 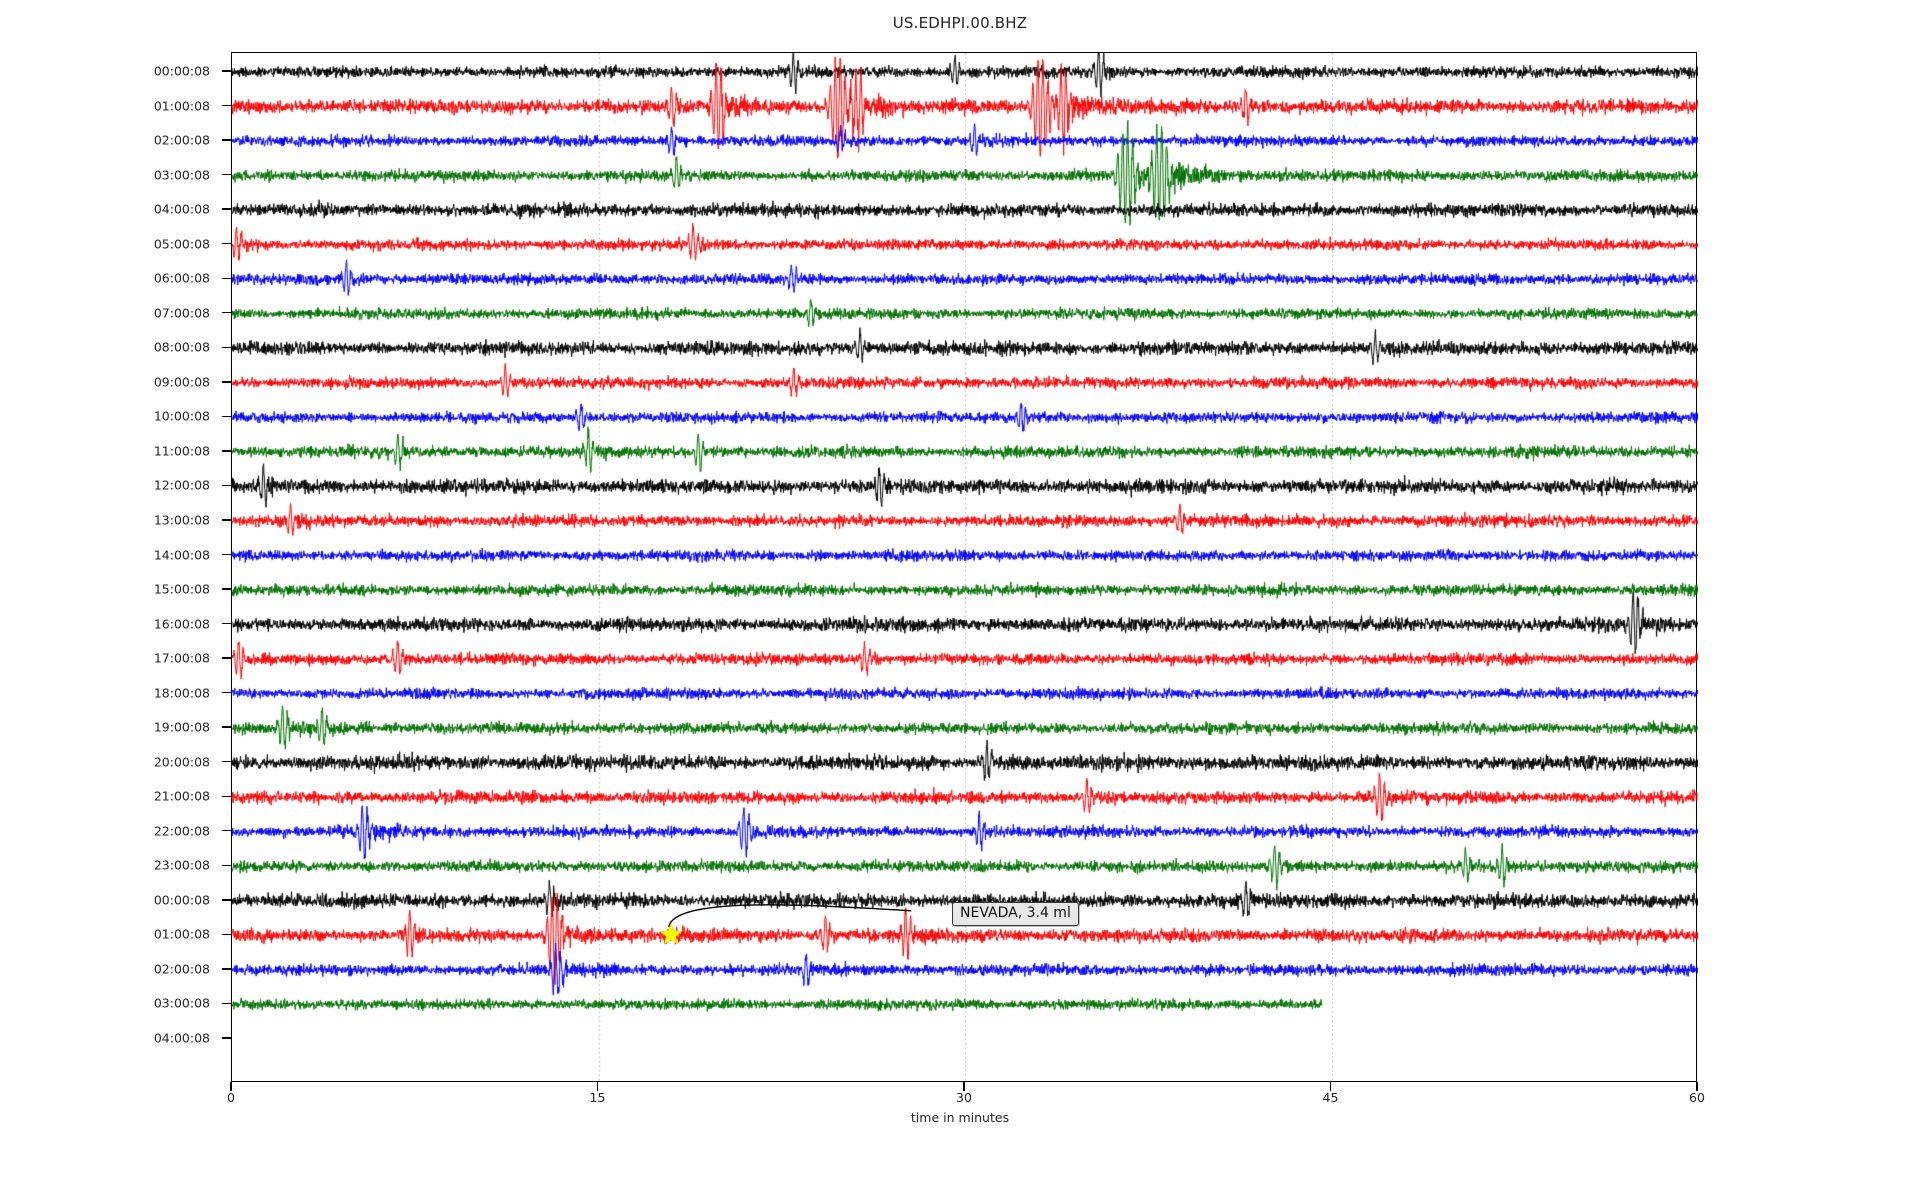 What do you see at coordinates (181, 520) in the screenshot?
I see `y-tick-label: 13:00:08` at bounding box center [181, 520].